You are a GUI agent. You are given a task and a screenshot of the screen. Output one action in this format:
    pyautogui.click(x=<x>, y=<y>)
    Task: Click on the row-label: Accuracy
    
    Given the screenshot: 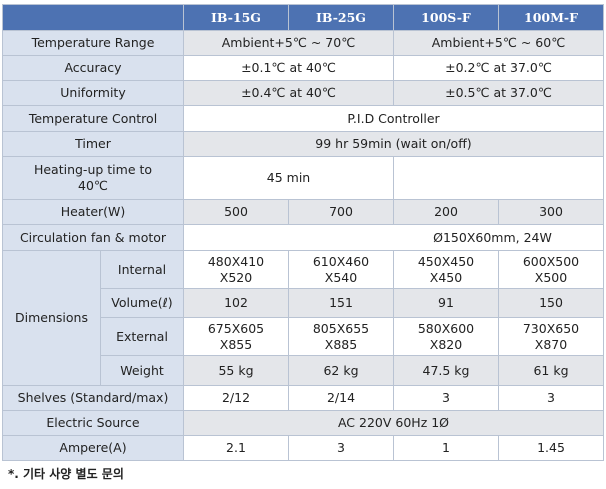 What is the action you would take?
    pyautogui.click(x=93, y=68)
    